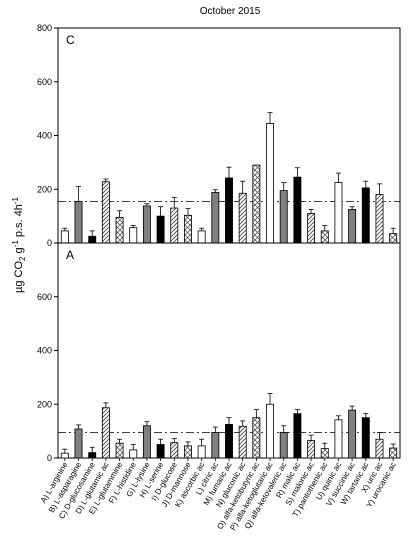  What do you see at coordinates (19, 222) in the screenshot?
I see `y-axis-label-mid2: p.s. 4h` at bounding box center [19, 222].